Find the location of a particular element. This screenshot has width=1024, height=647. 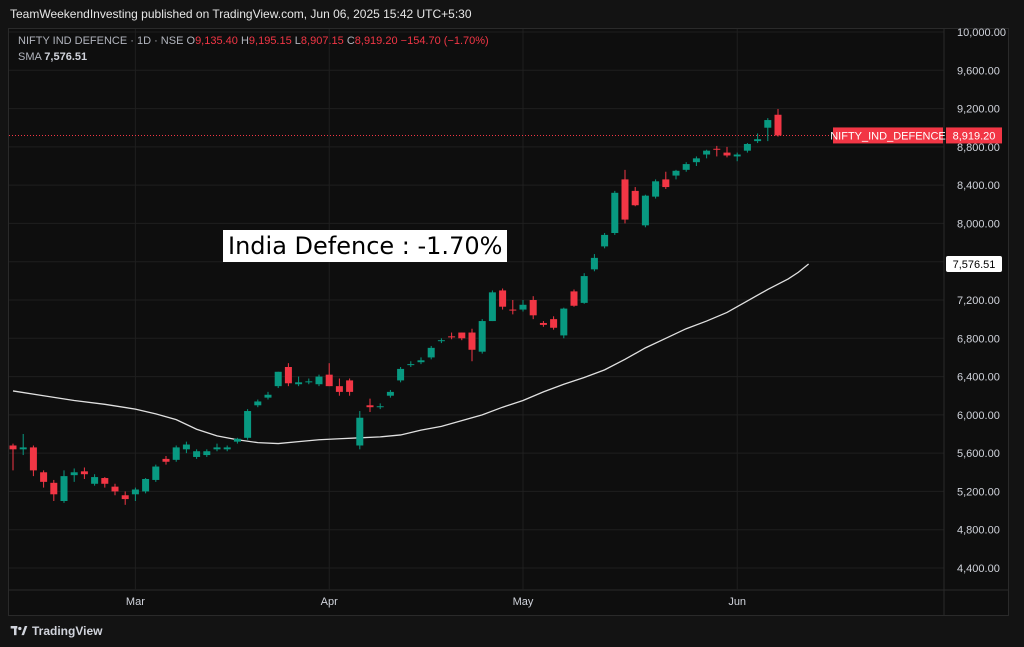

tradingview-footer: TradingView is located at coordinates (56, 631).